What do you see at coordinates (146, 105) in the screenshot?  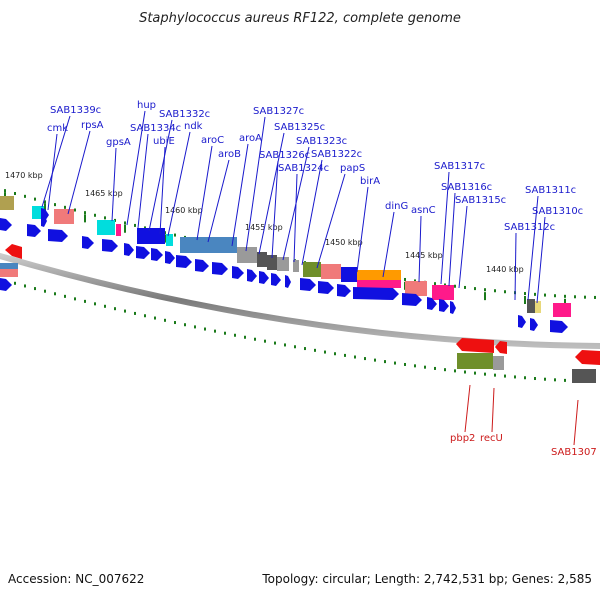 I see `gene-label-hup: hup` at bounding box center [146, 105].